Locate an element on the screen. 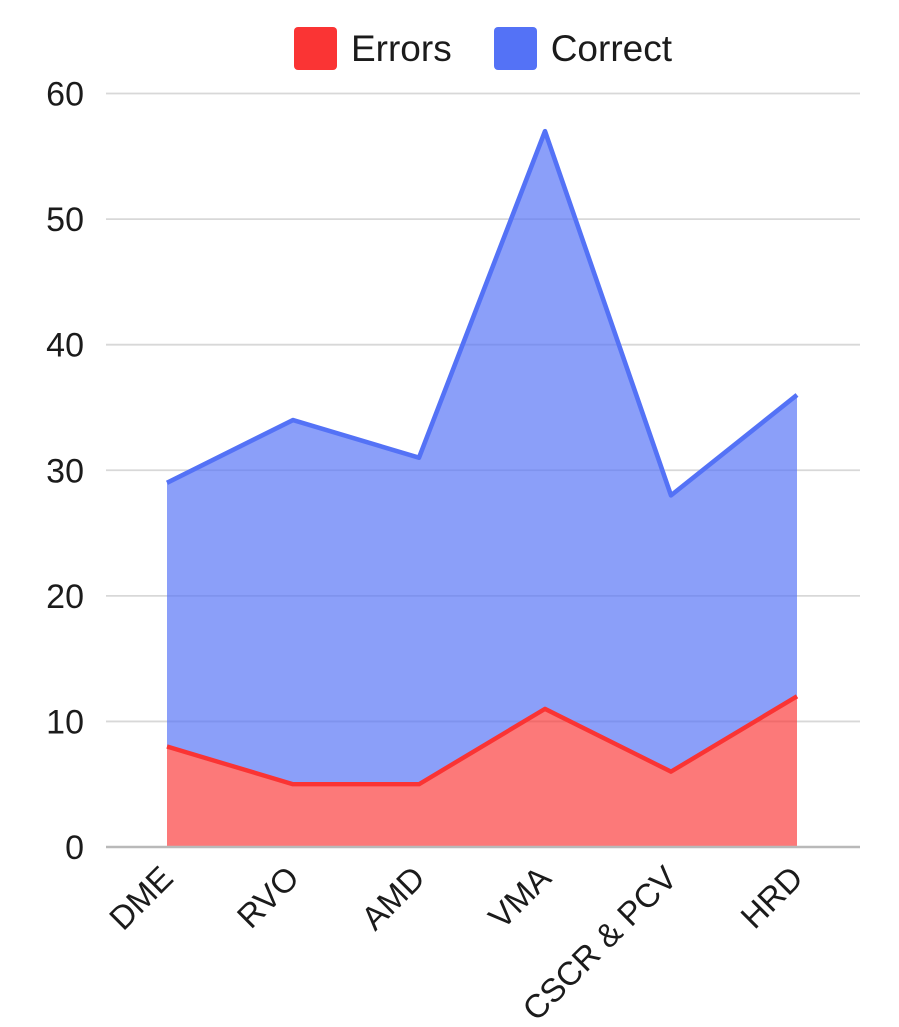 Image resolution: width=899 pixels, height=1027 pixels. y-axis-tick-label: 20 is located at coordinates (65, 597).